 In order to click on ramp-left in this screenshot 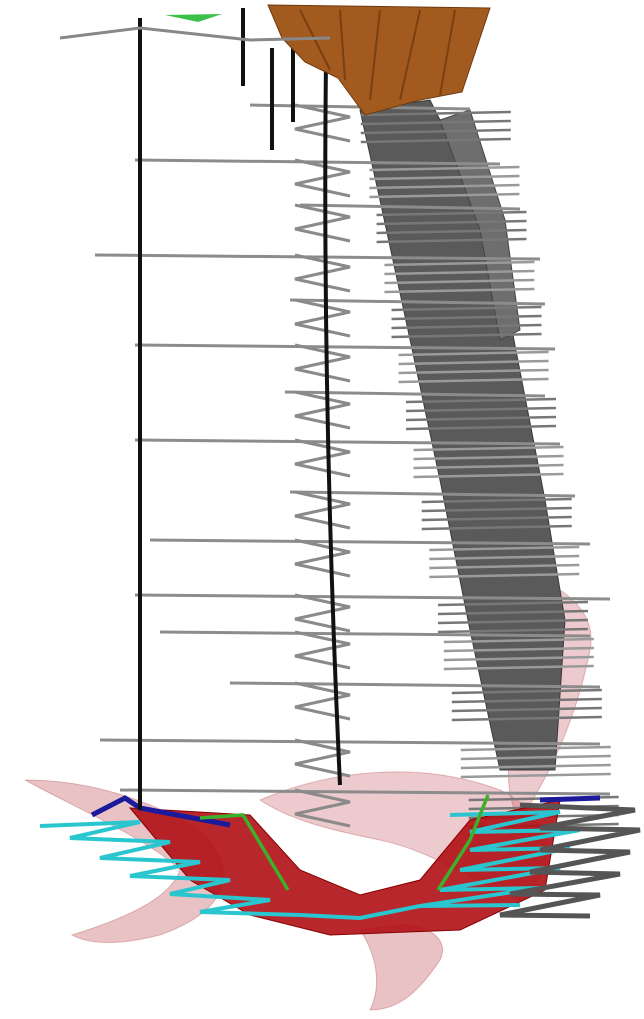, I will do `click(170, 868)`.